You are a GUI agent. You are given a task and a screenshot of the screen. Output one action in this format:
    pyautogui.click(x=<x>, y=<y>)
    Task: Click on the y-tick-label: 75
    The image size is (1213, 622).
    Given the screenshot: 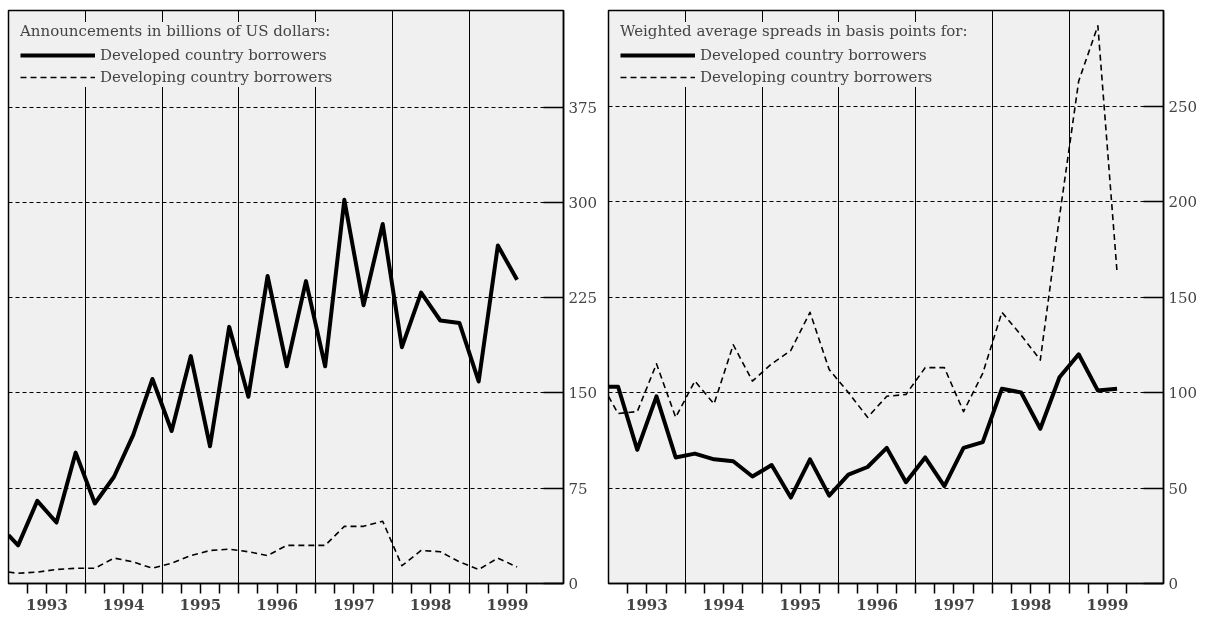 What is the action you would take?
    pyautogui.click(x=578, y=488)
    